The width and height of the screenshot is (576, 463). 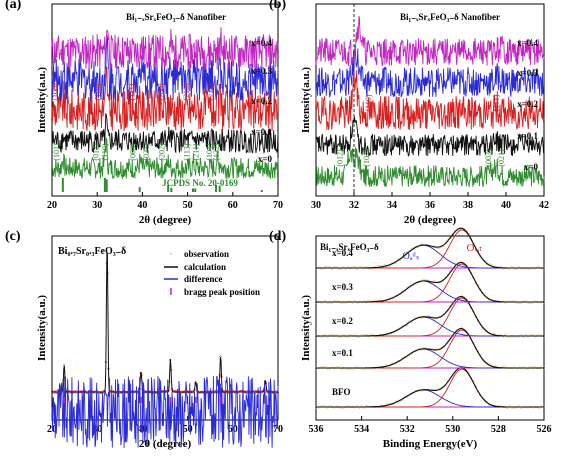 What do you see at coordinates (443, 386) in the screenshot?
I see `data-point` at bounding box center [443, 386].